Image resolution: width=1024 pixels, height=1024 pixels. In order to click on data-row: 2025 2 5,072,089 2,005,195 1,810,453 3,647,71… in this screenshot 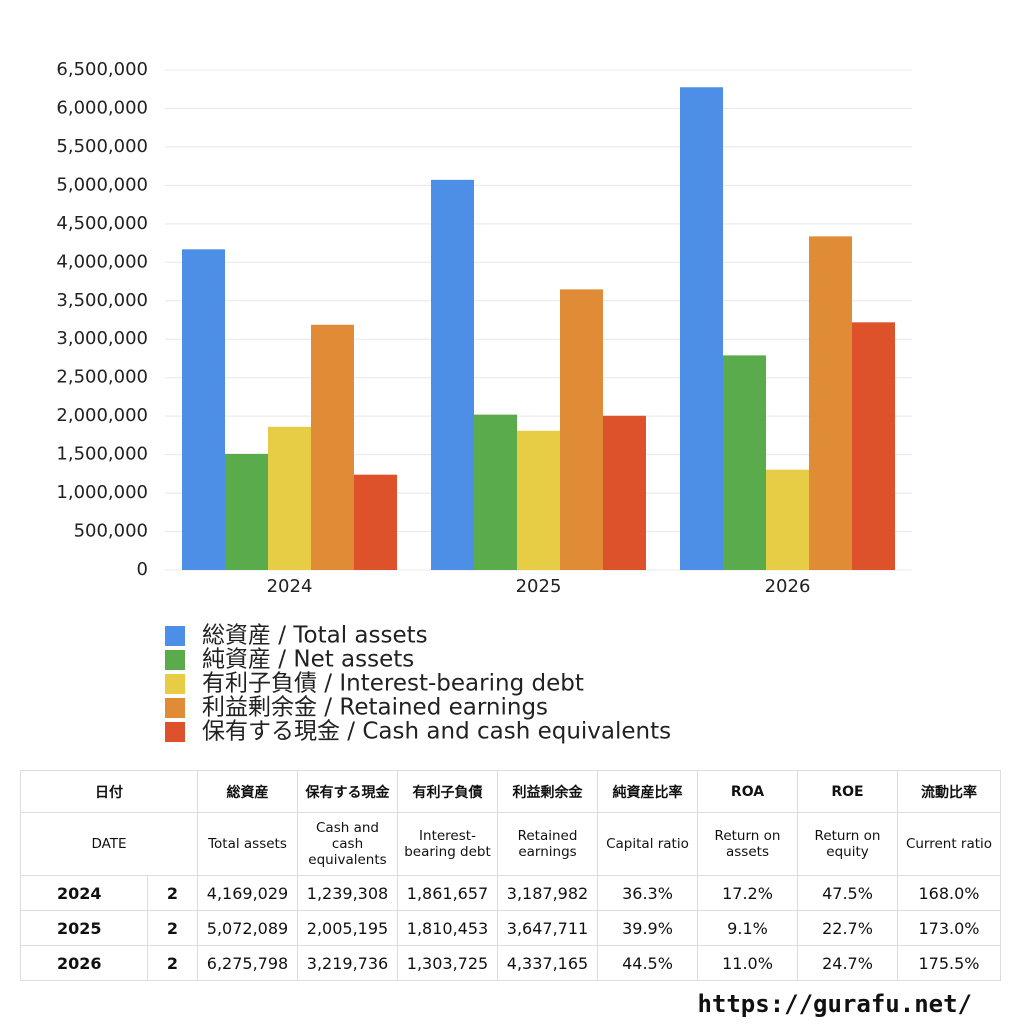, I will do `click(510, 928)`.